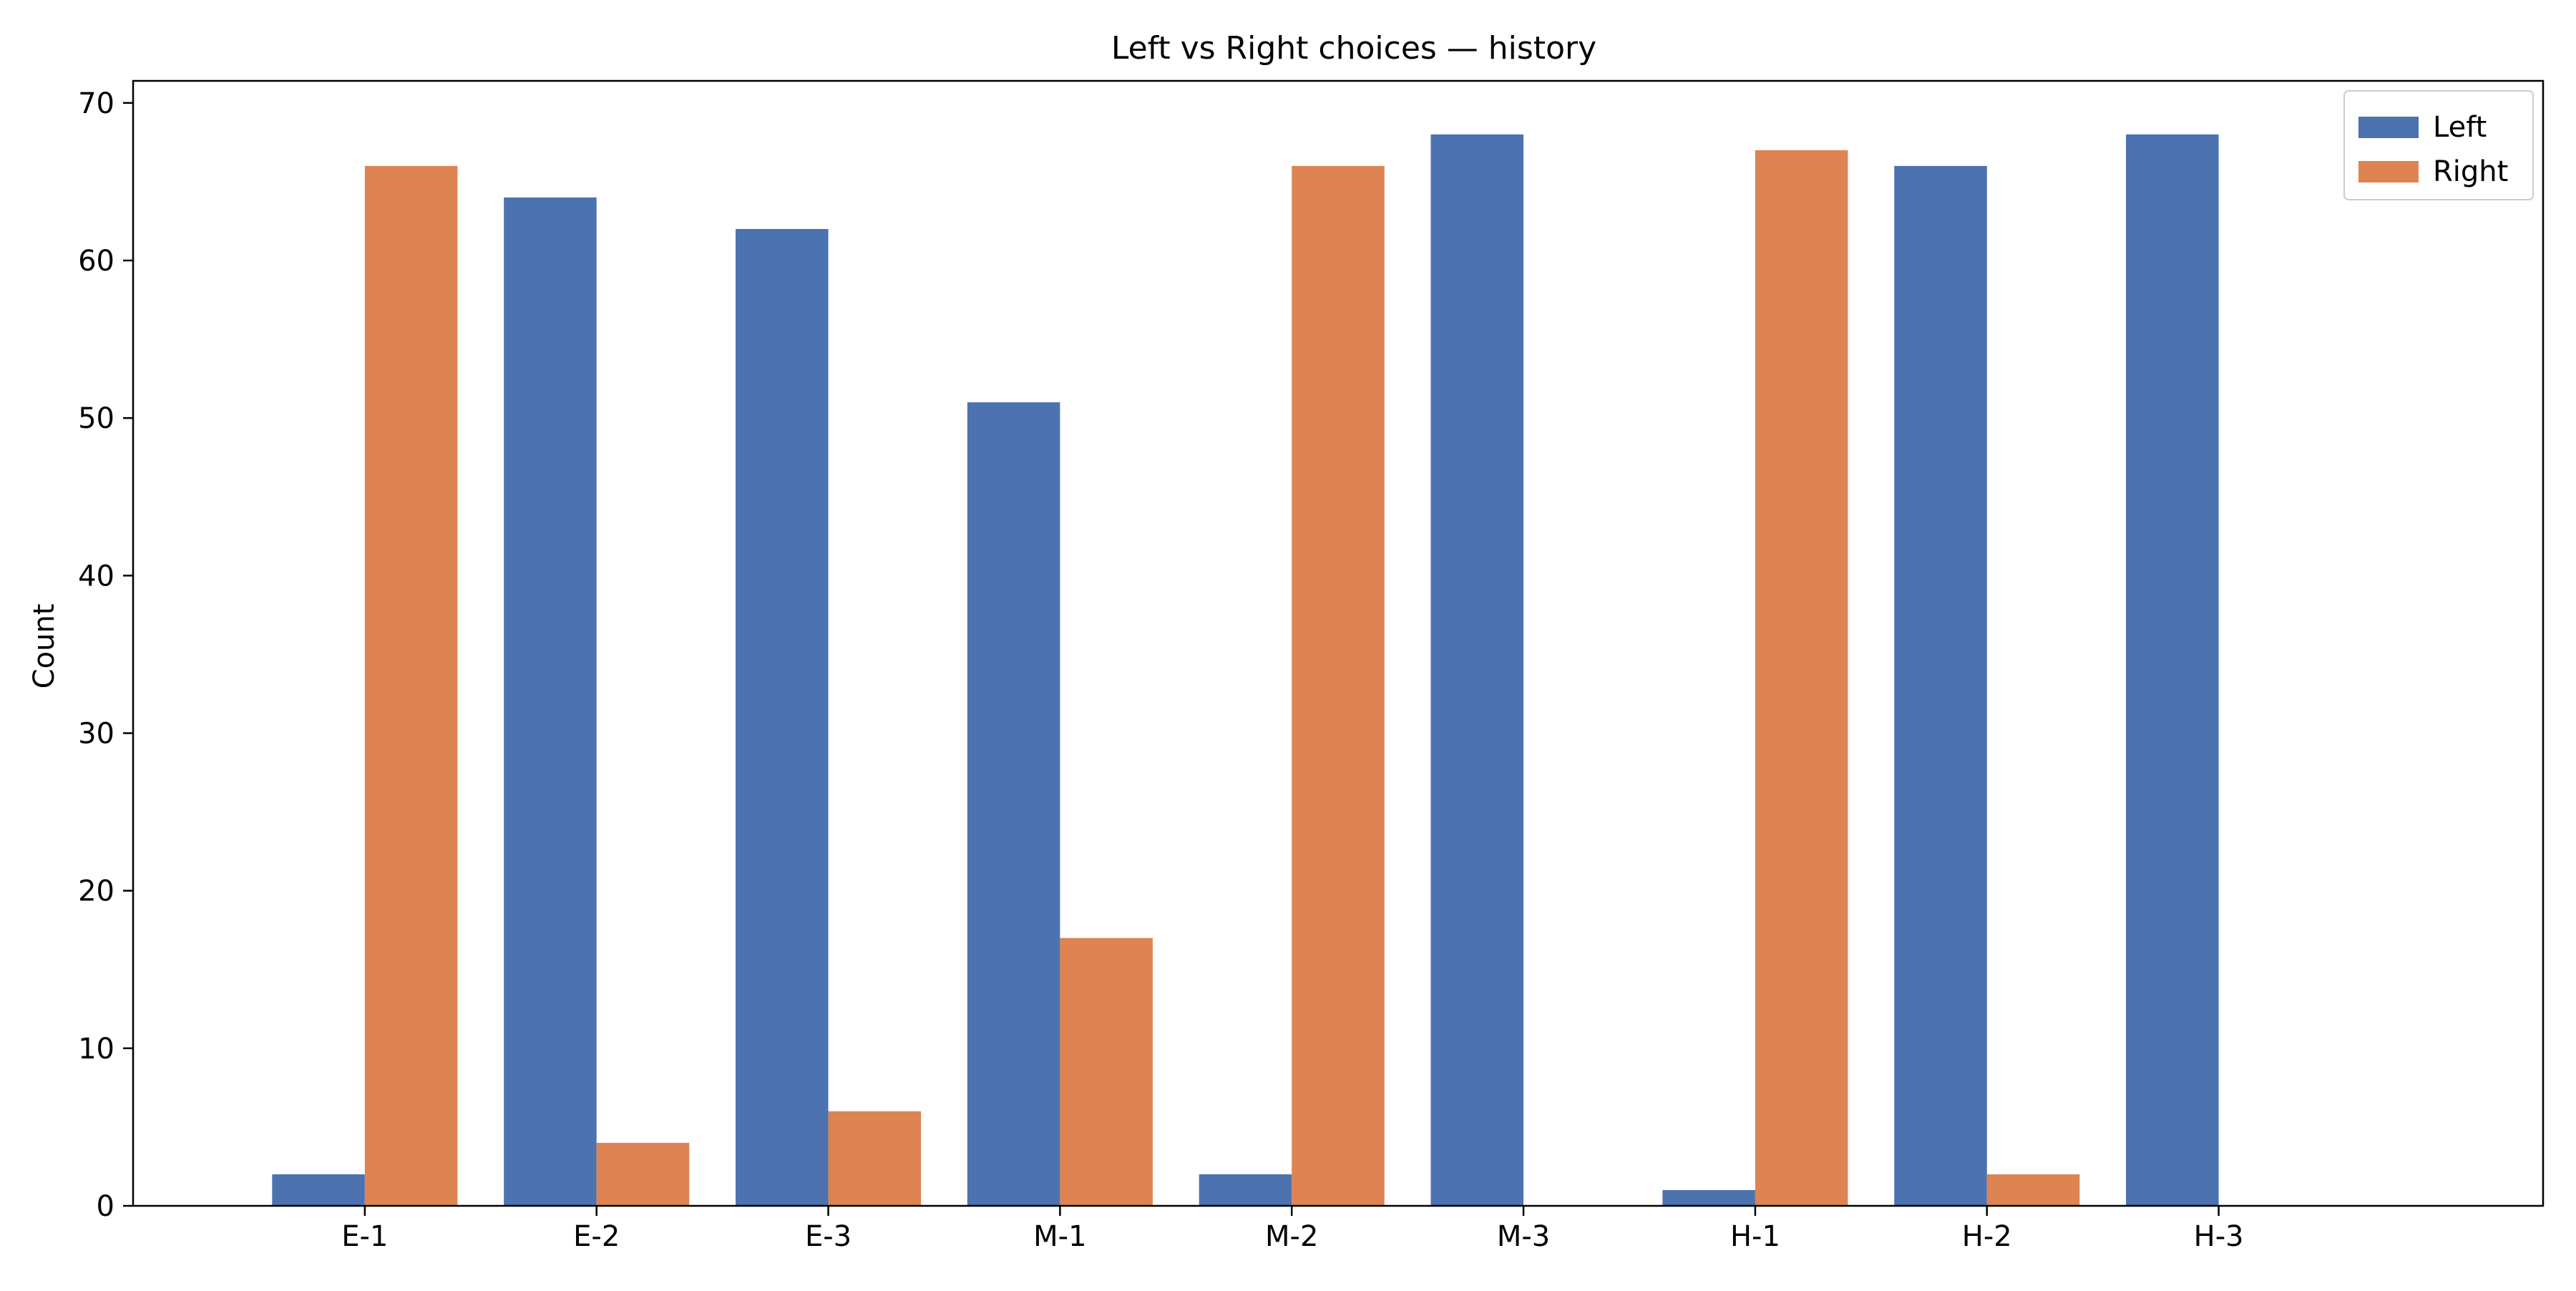  Describe the element at coordinates (1523, 1236) in the screenshot. I see `x-tick-label: M-3` at that location.